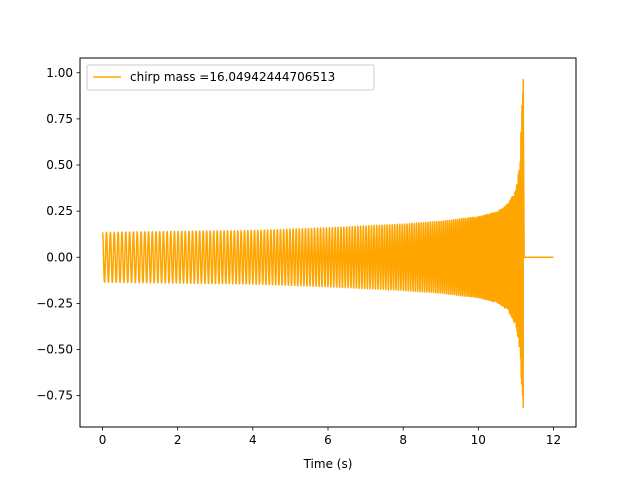  Describe the element at coordinates (59, 257) in the screenshot. I see `y-tick-label: 0.00` at that location.